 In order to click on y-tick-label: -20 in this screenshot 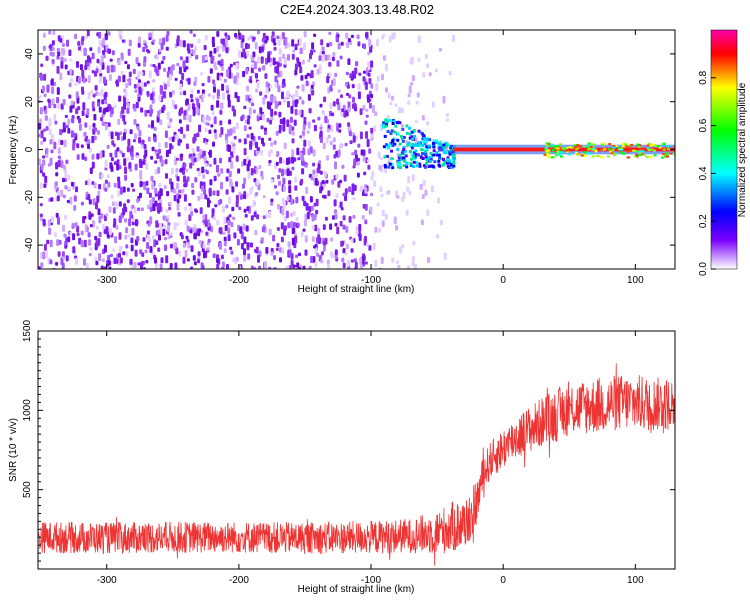, I will do `click(29, 197)`.